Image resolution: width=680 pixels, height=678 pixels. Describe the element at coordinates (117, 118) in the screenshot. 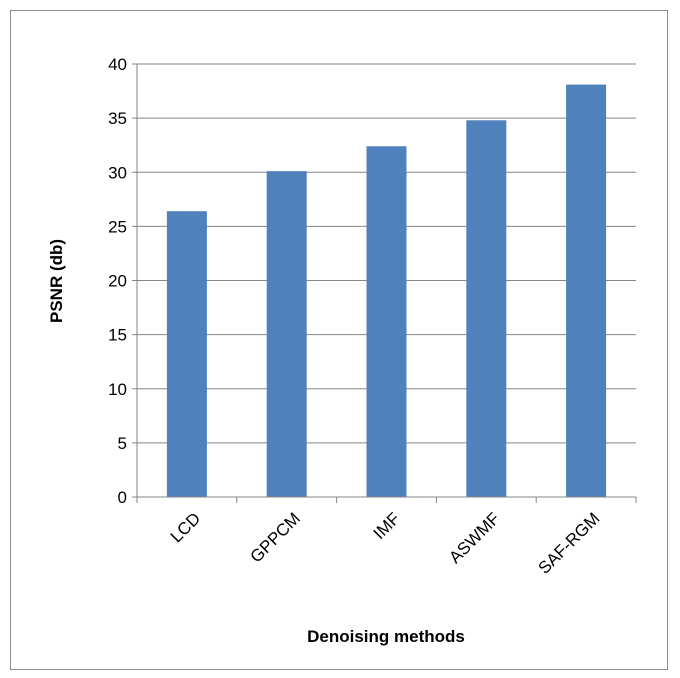

I see `y-tick-label: 35` at that location.